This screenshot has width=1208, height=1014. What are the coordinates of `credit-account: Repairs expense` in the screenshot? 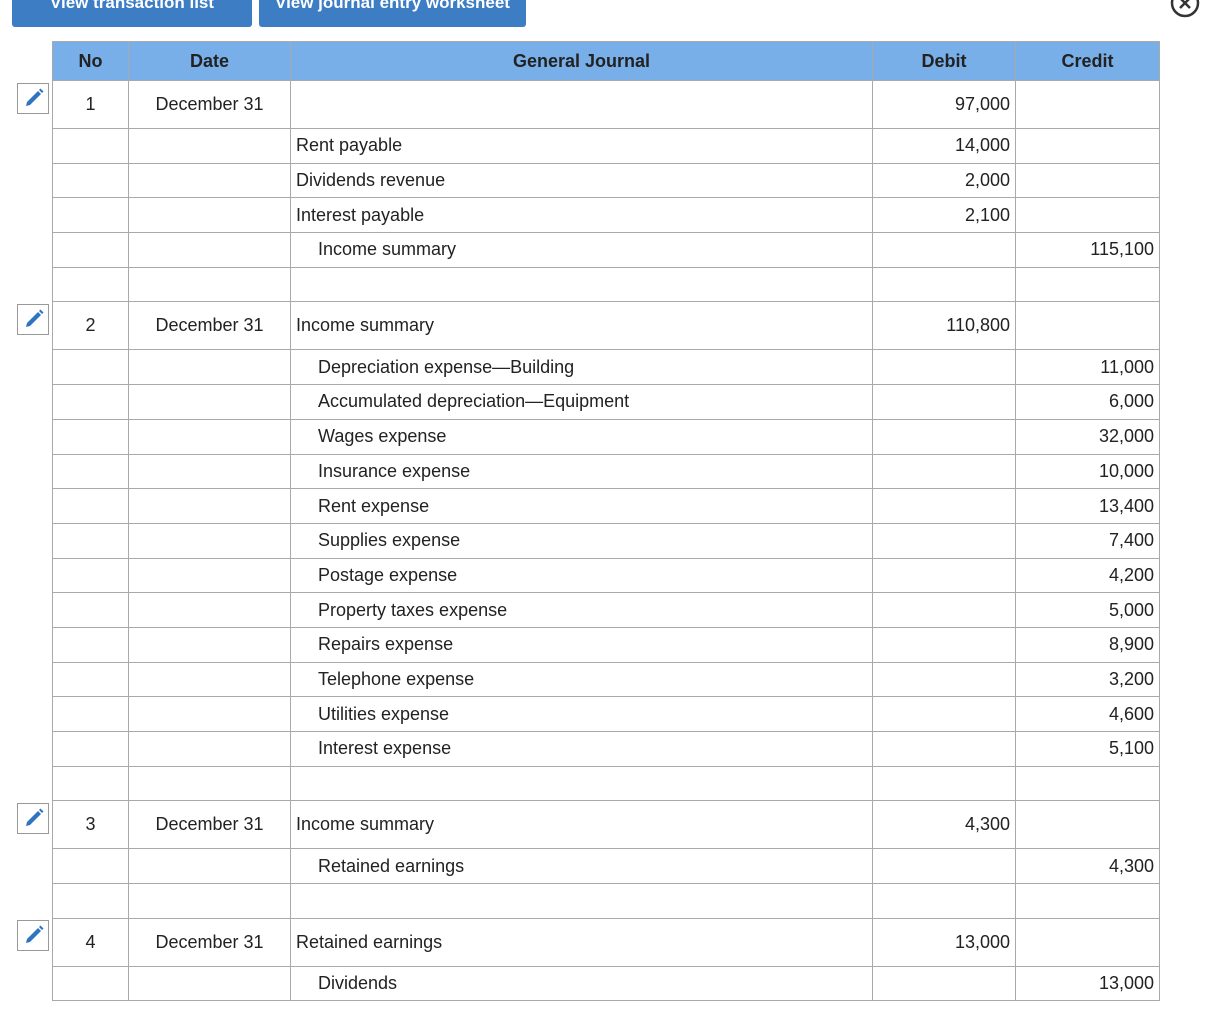 It's located at (581, 644).